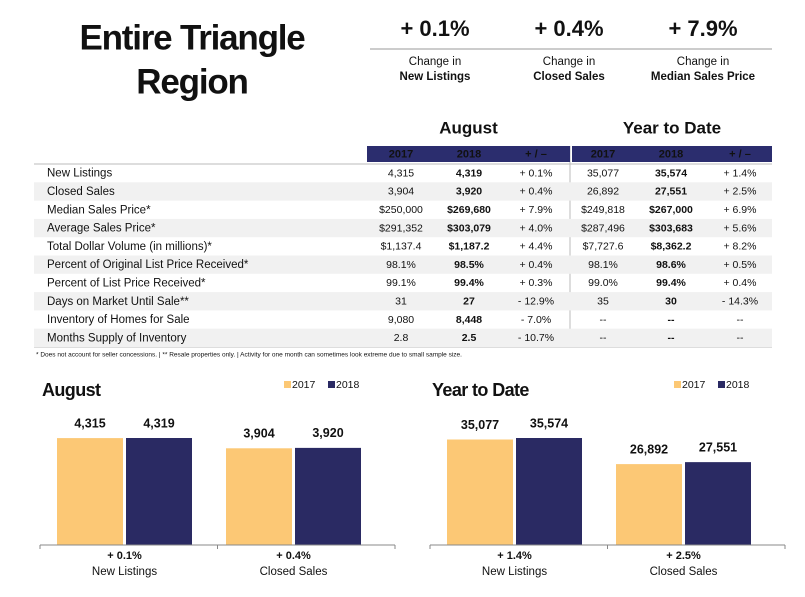 The width and height of the screenshot is (805, 597). What do you see at coordinates (718, 447) in the screenshot?
I see `data-label: 27,551` at bounding box center [718, 447].